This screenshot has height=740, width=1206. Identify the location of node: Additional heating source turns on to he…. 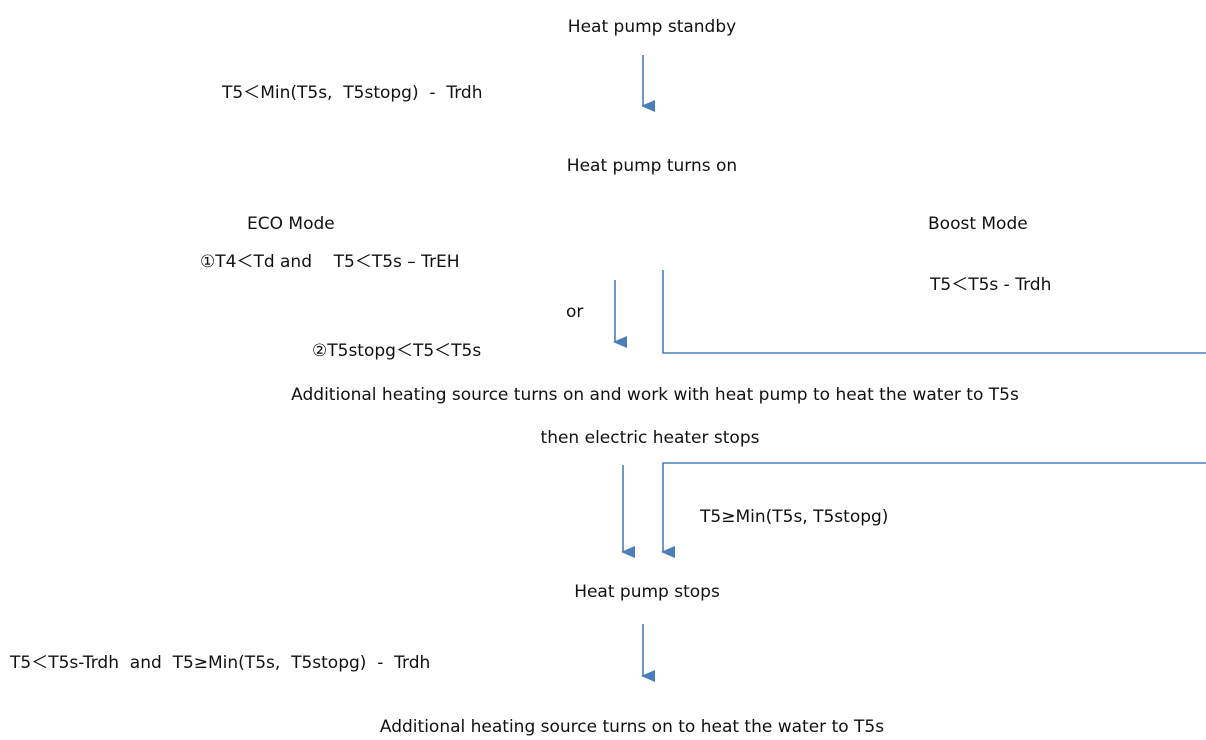
(632, 727).